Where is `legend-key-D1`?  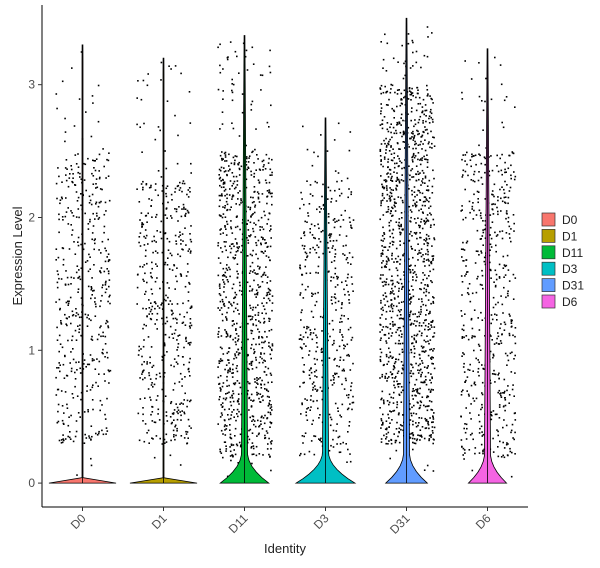 legend-key-D1 is located at coordinates (548, 236).